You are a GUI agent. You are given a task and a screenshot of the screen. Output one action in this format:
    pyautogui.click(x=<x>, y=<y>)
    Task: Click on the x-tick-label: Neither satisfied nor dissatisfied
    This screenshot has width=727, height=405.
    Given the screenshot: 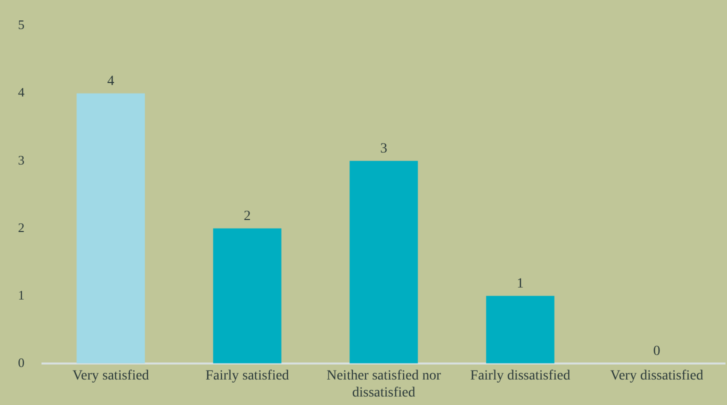 What is the action you would take?
    pyautogui.click(x=384, y=384)
    